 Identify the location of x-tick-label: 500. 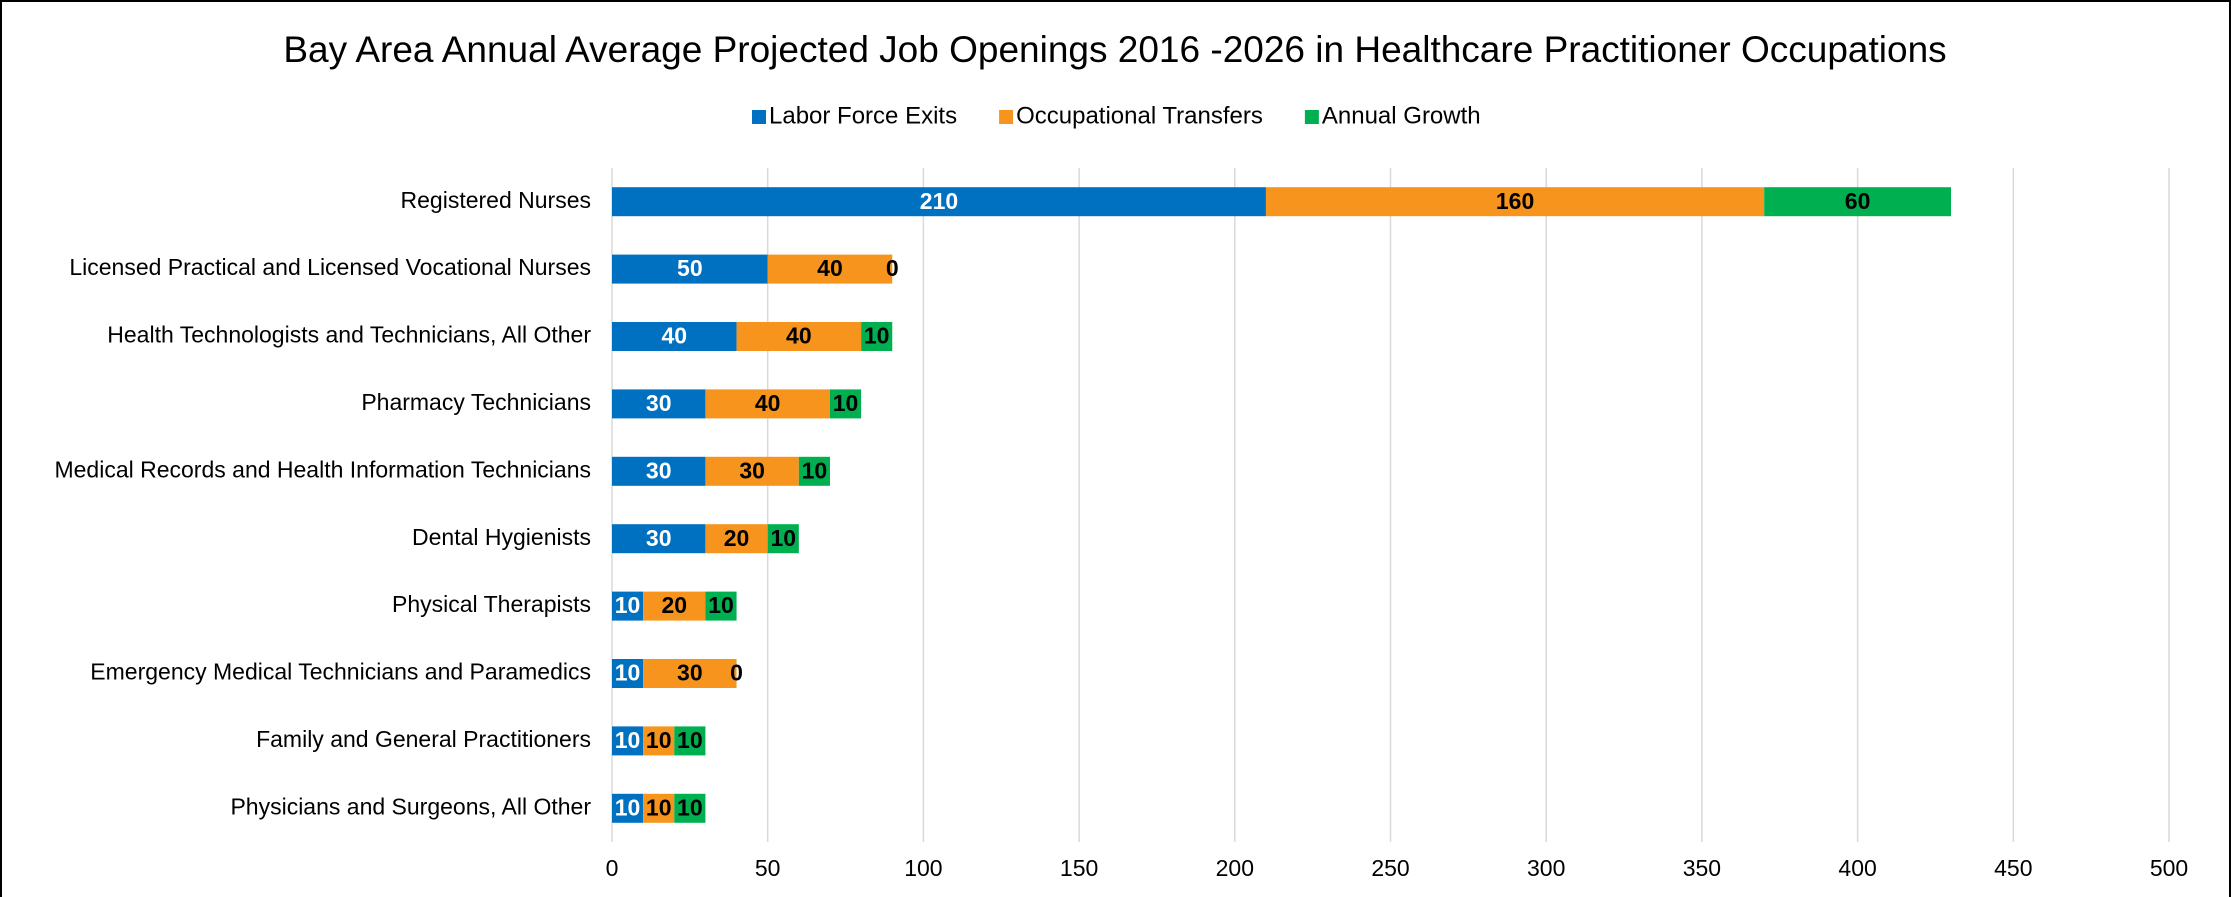
(2169, 868).